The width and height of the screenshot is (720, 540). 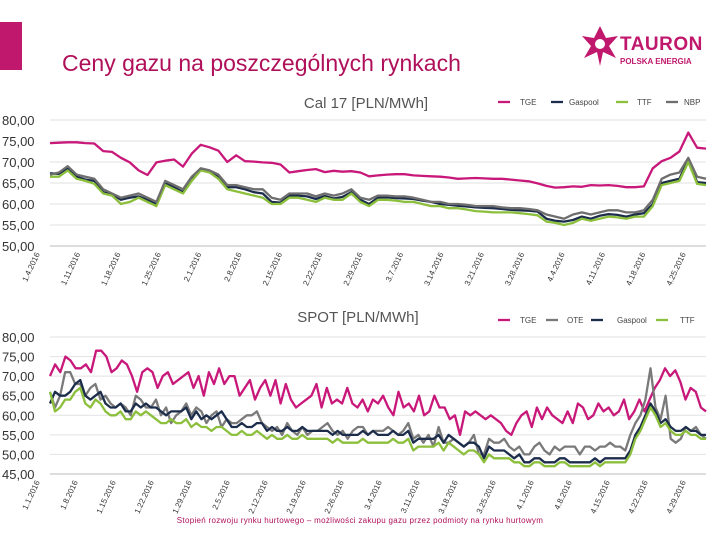 What do you see at coordinates (296, 497) in the screenshot?
I see `x-tick-label: 2.19.2016` at bounding box center [296, 497].